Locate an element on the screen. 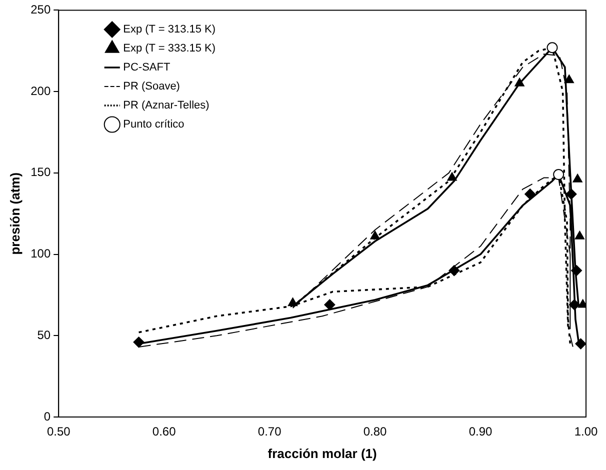  legend-label: Punto crítico is located at coordinates (153, 124).